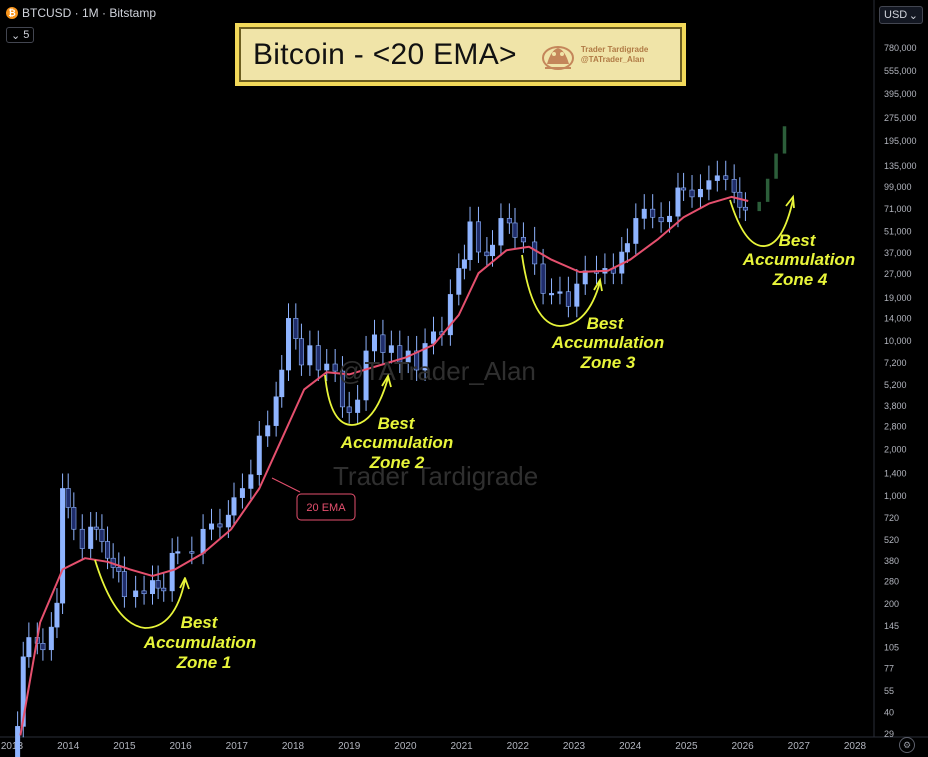  Describe the element at coordinates (895, 406) in the screenshot. I see `y-tick-label: 3,800` at that location.